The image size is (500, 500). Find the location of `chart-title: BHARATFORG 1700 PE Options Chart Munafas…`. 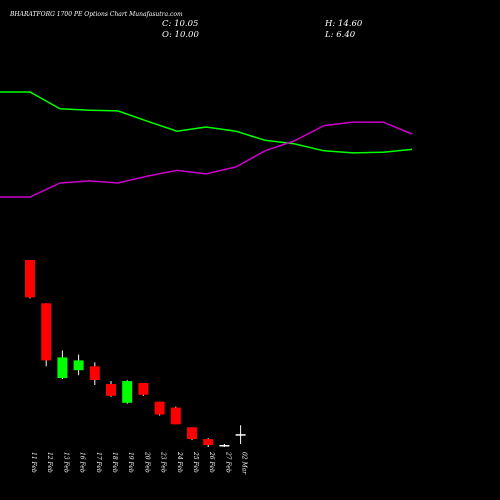

chart-title: BHARATFORG 1700 PE Options Chart Munafas… is located at coordinates (96, 14).